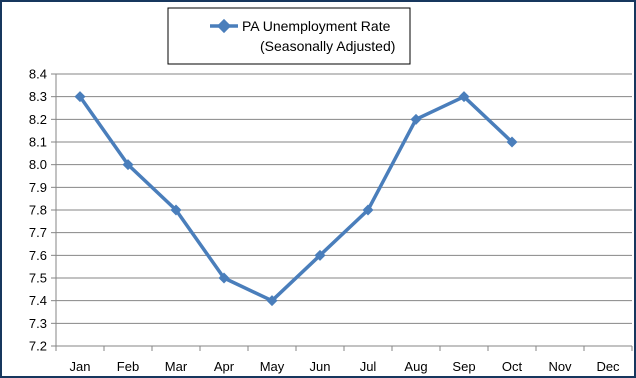 This screenshot has width=636, height=378. I want to click on x-tick-label-jul: Jul, so click(368, 366).